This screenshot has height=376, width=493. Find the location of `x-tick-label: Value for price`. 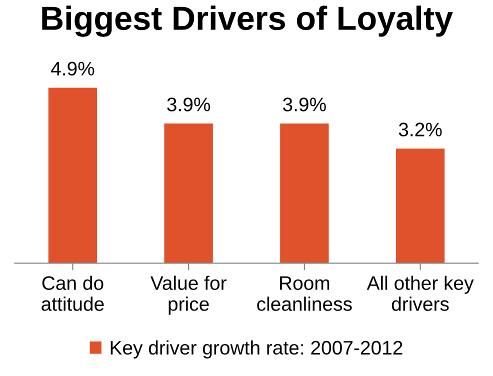

x-tick-label: Value for price is located at coordinates (188, 295).